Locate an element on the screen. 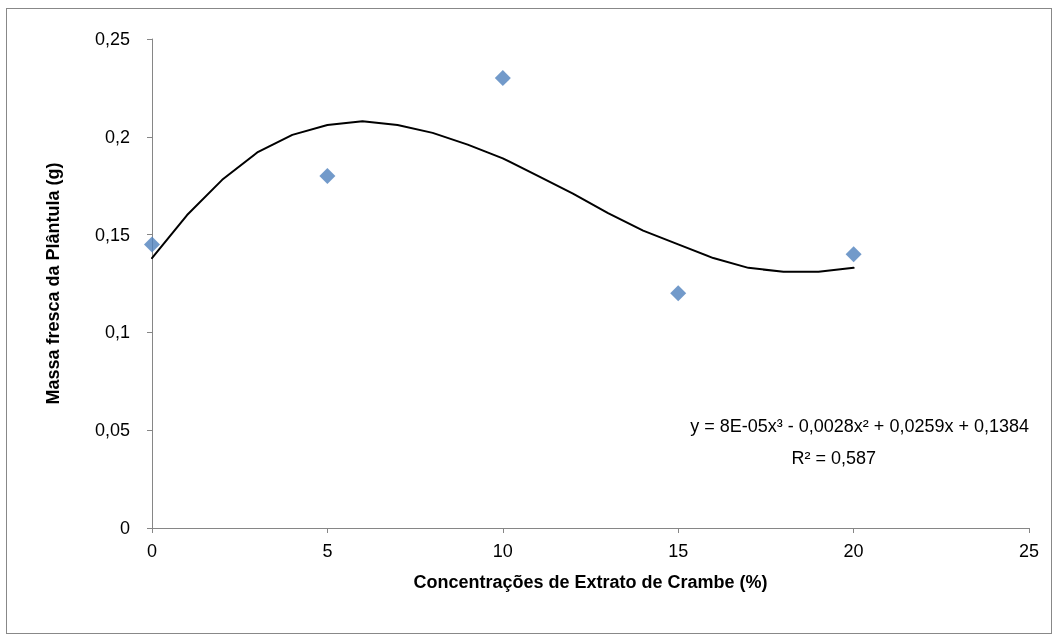 The image size is (1061, 642). annotation: R² = 0,587 is located at coordinates (834, 458).